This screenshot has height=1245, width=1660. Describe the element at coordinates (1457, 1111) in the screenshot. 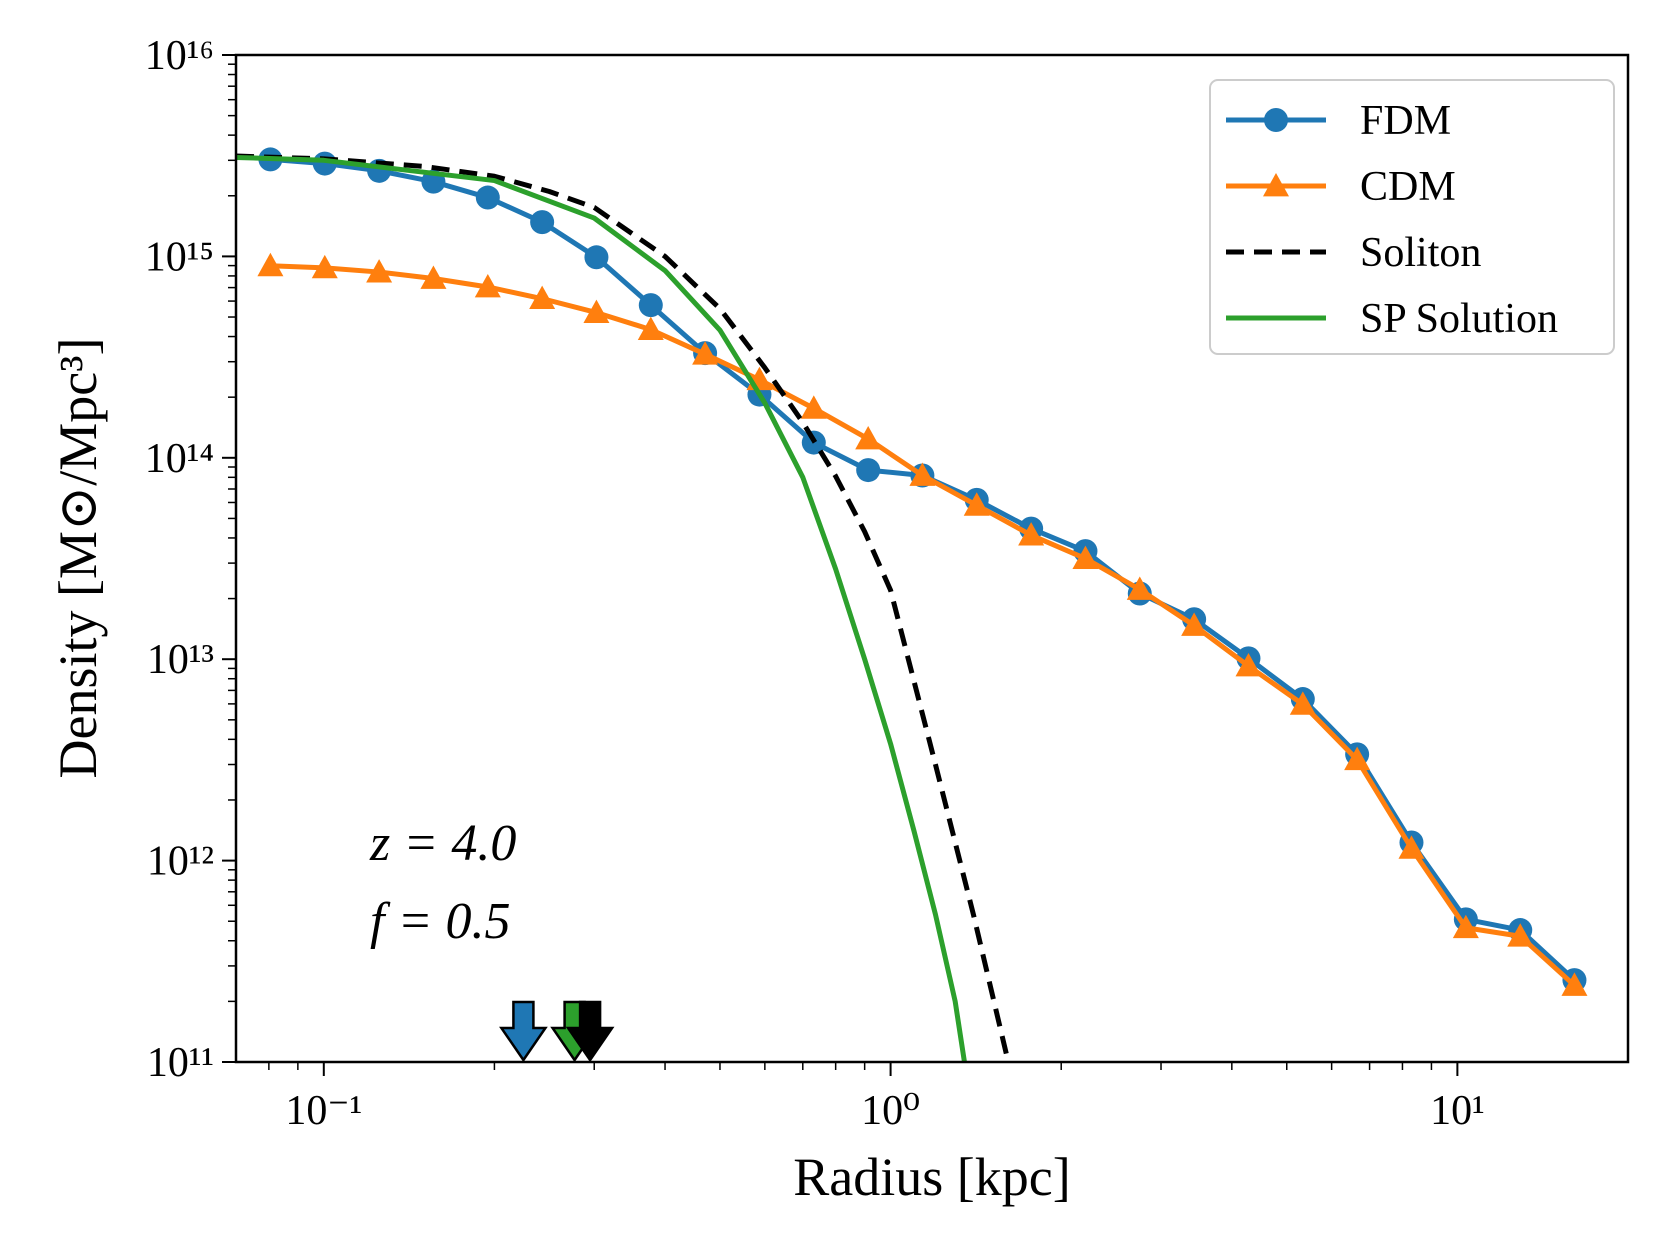

I see `x-tick-label: 10¹` at that location.